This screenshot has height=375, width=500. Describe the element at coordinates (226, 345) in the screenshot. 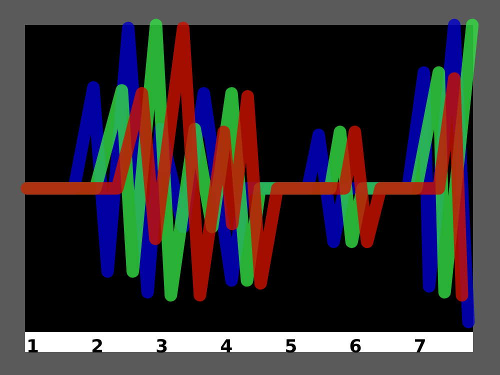

I see `x-tick-label: 4` at that location.